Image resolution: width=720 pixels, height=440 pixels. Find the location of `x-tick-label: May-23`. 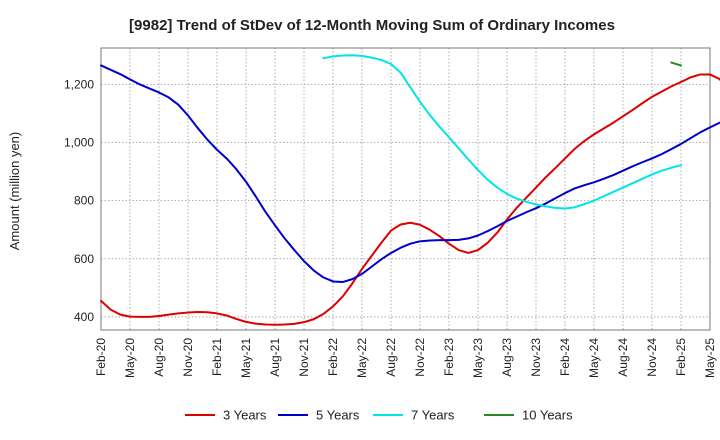

x-tick-label: May-23 is located at coordinates (478, 358).